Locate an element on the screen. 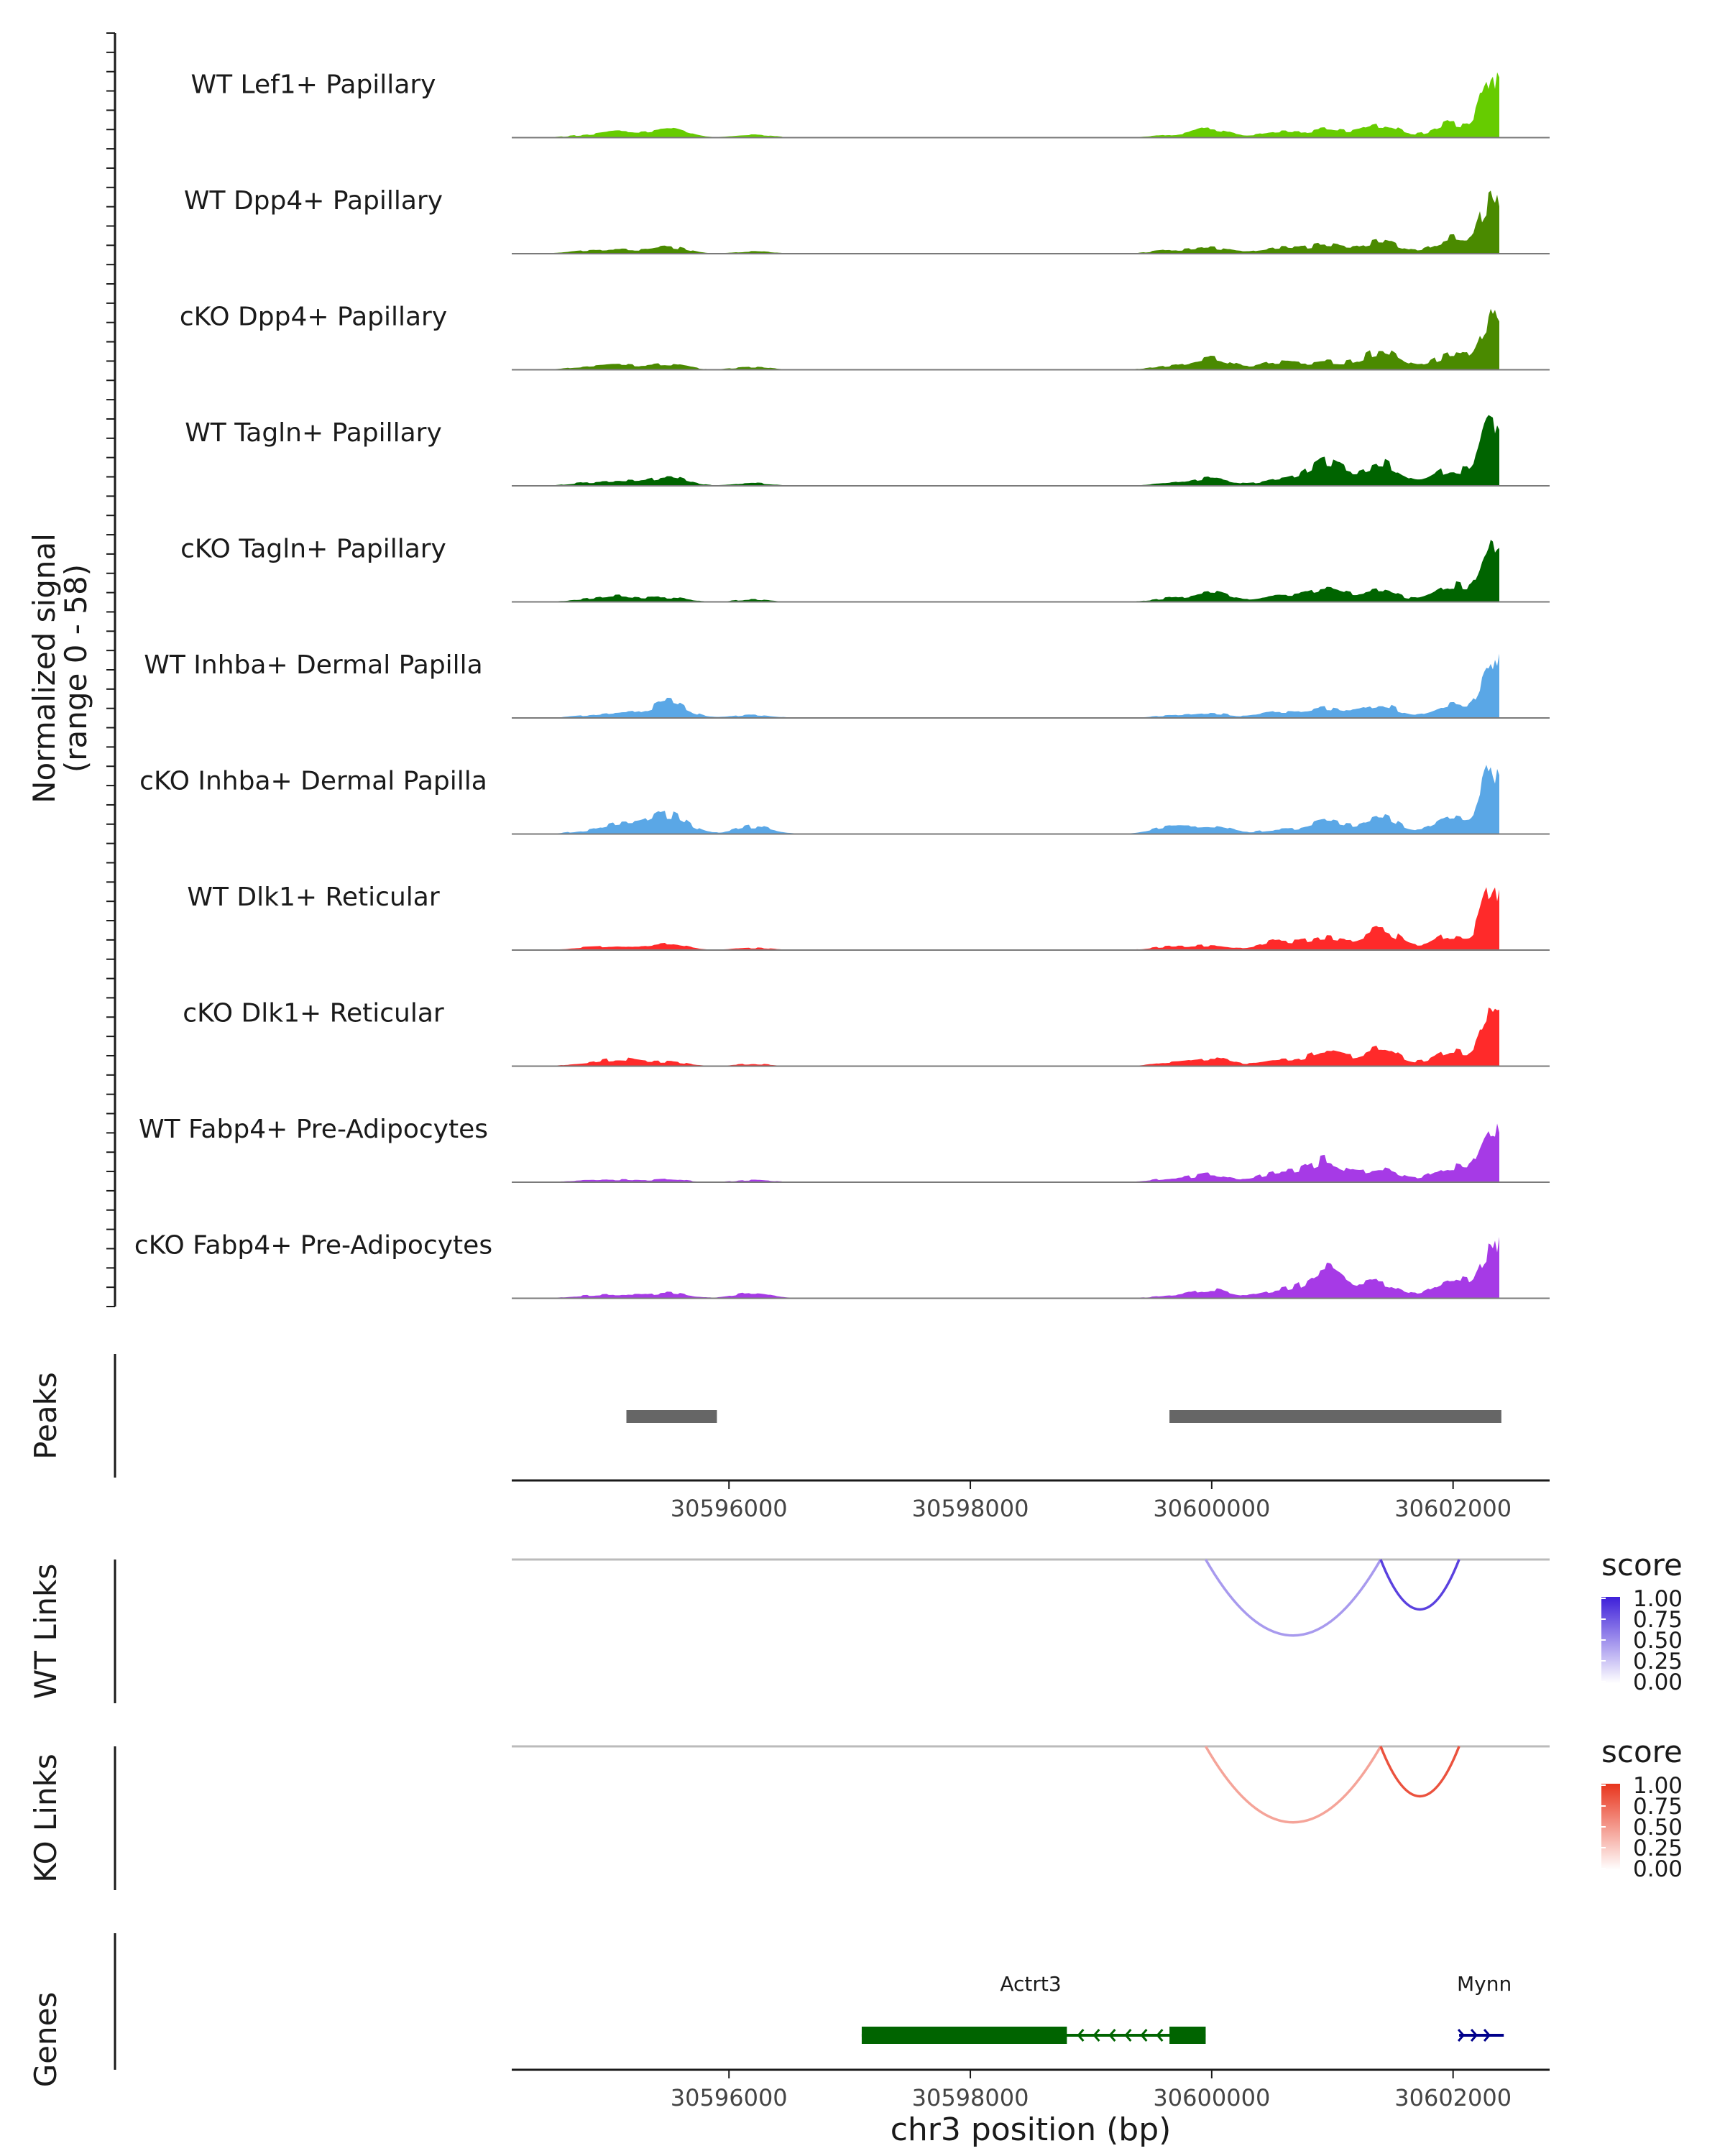  coverage-track: cKO Fabp4+ Pre-Adipocytes is located at coordinates (842, 1265).